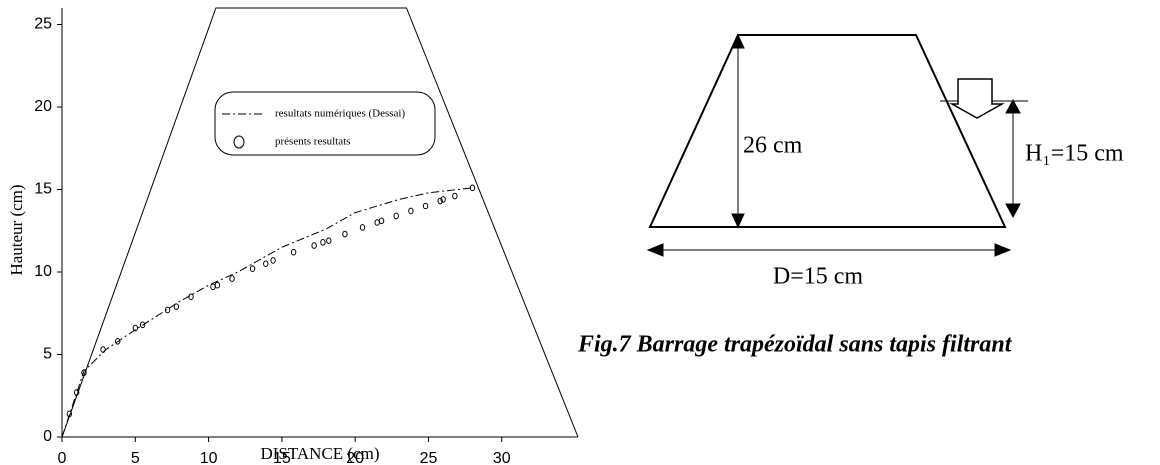 The image size is (1160, 465). Describe the element at coordinates (239, 142) in the screenshot. I see `legend-marker` at that location.